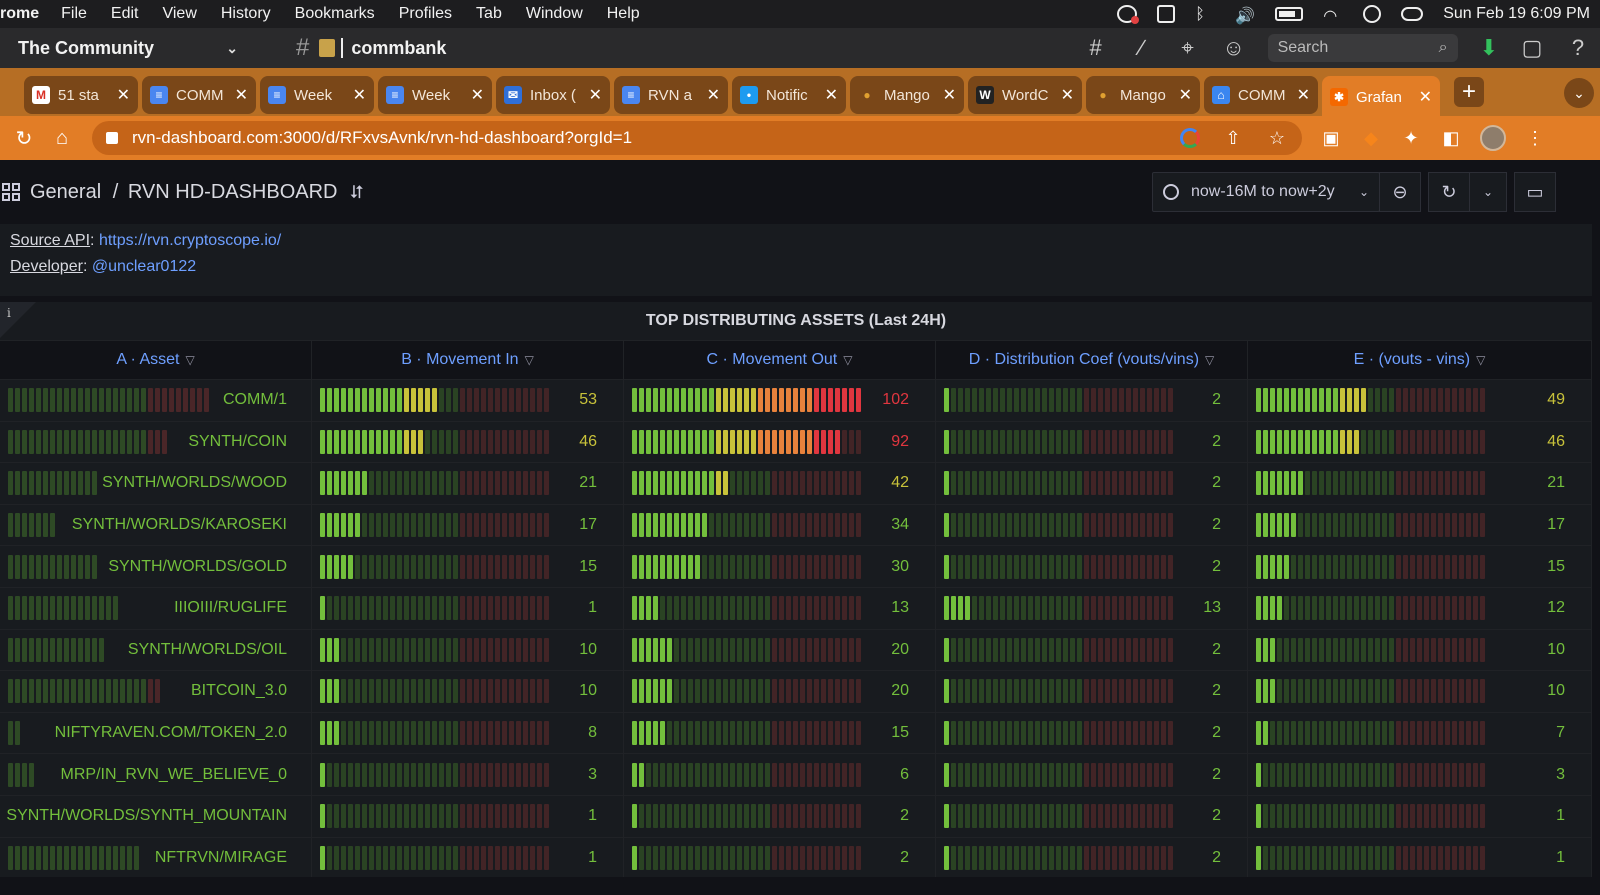 The height and width of the screenshot is (895, 1600). I want to click on value-cell-diff: 12, so click(1420, 608).